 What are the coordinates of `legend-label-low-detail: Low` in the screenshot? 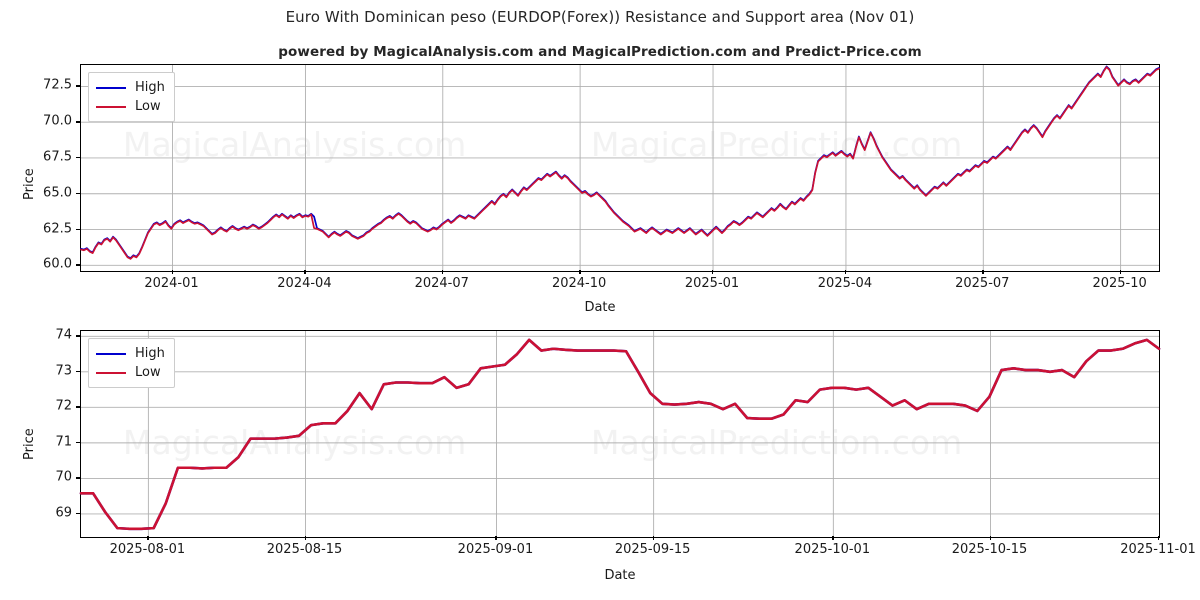 It's located at (148, 372).